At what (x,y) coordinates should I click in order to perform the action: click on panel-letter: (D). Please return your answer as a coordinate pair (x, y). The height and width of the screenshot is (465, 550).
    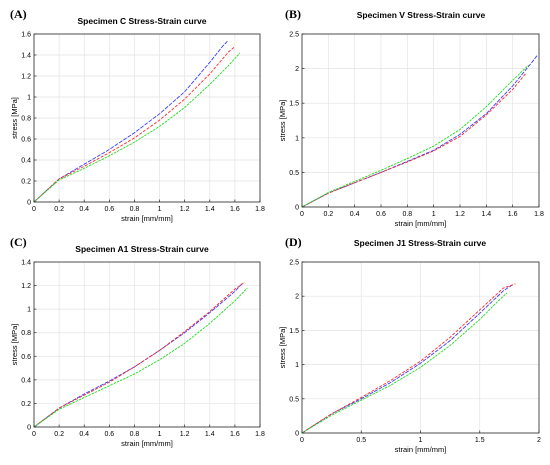
    Looking at the image, I should click on (293, 242).